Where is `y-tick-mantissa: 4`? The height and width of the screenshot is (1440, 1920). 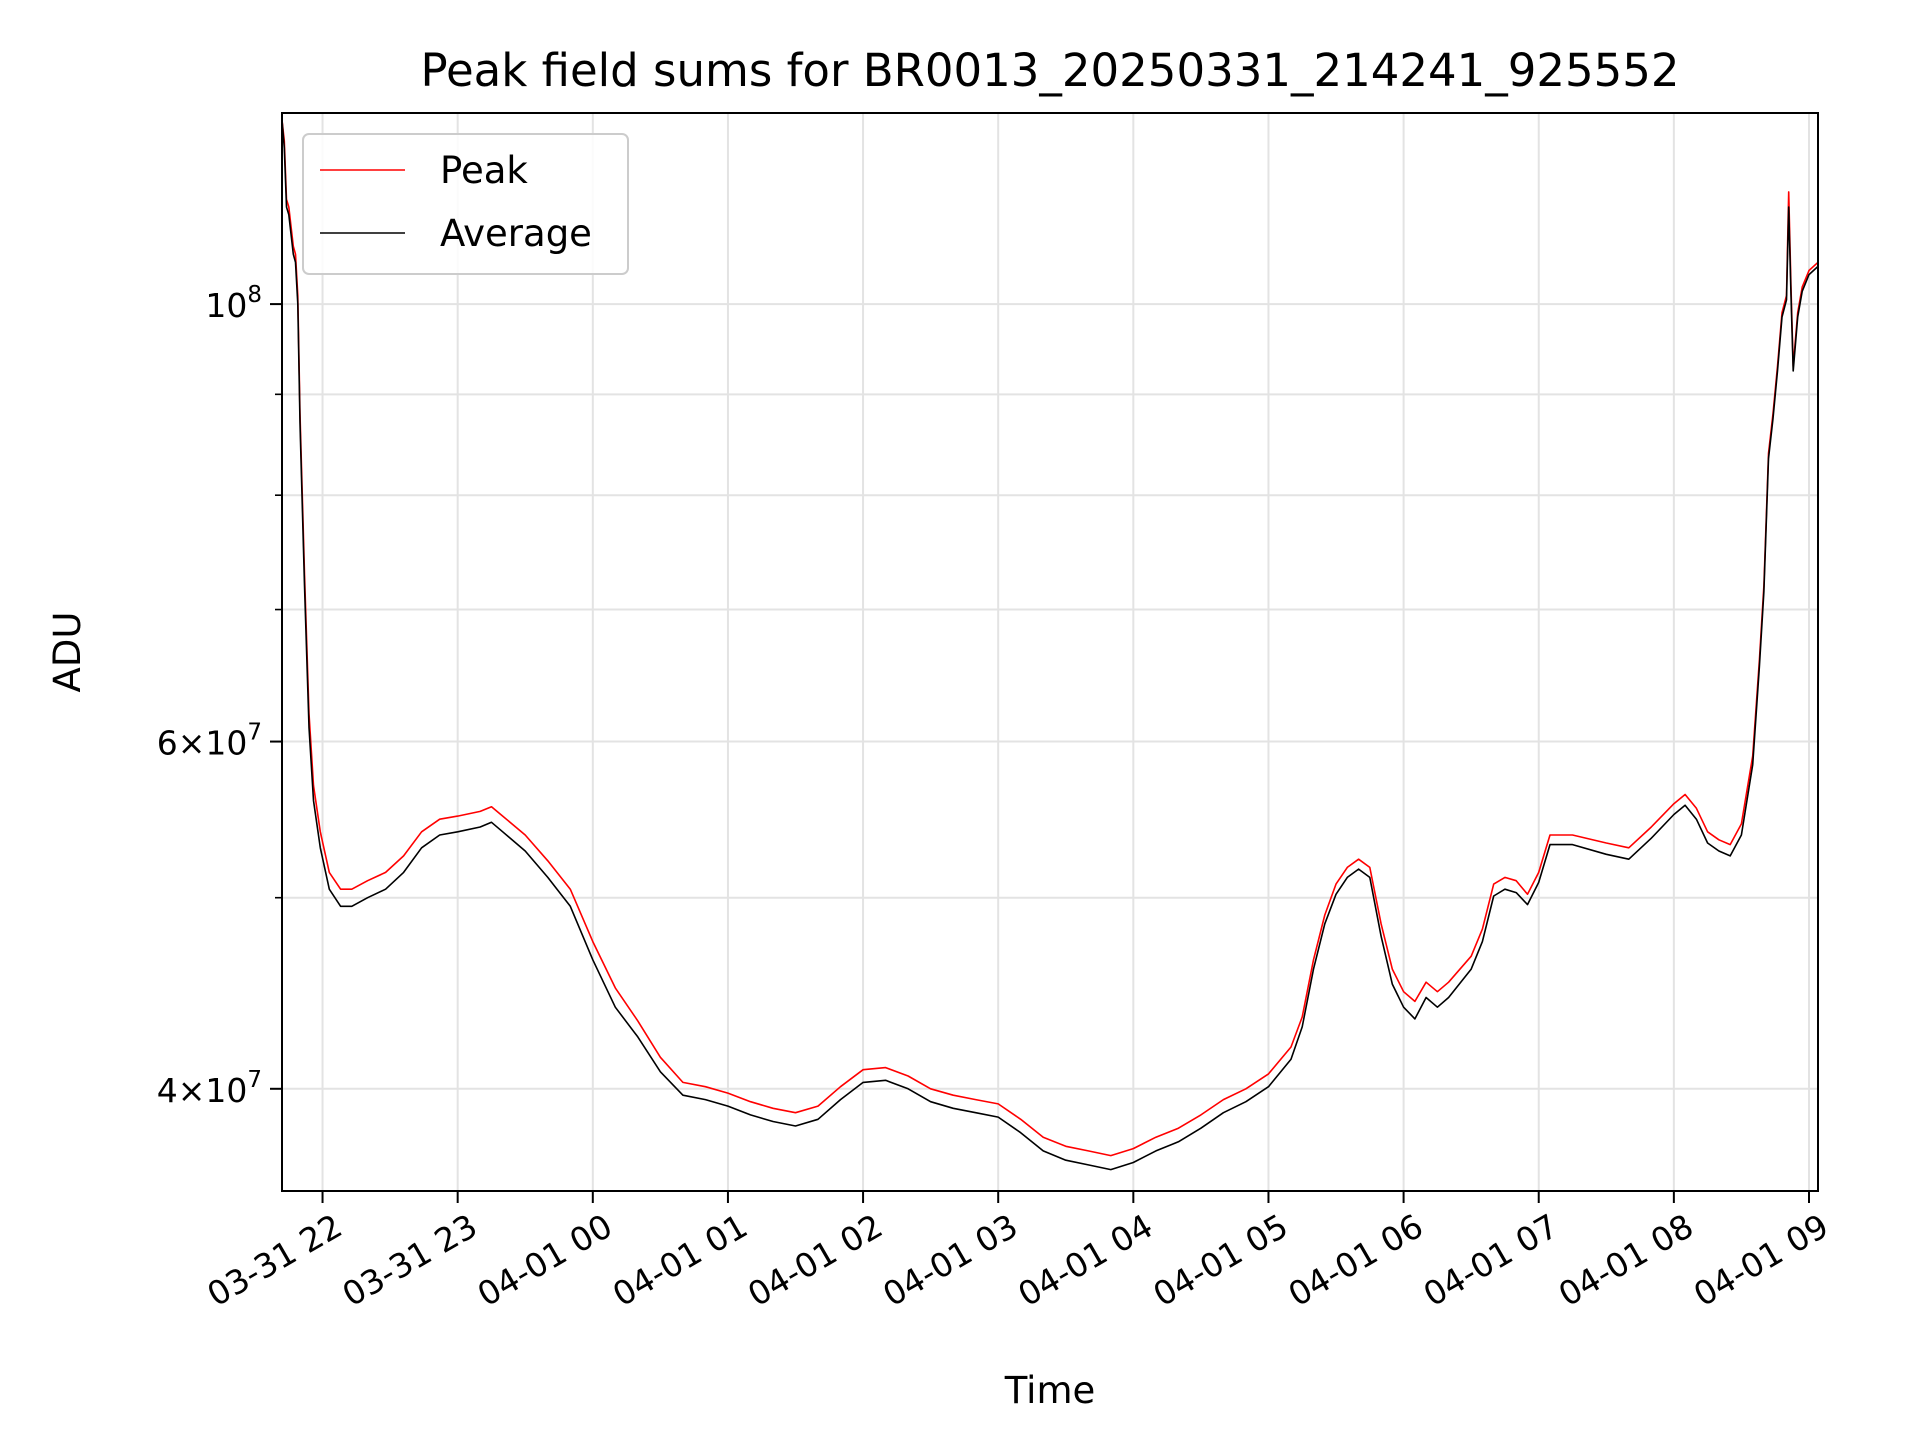
y-tick-mantissa: 4 is located at coordinates (167, 1090).